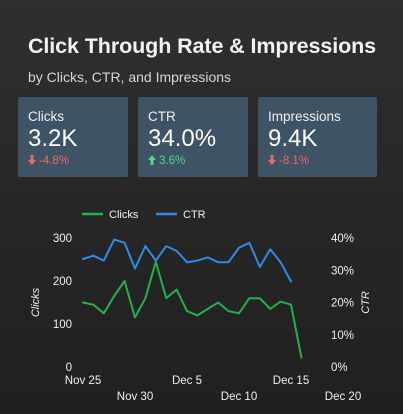  Describe the element at coordinates (294, 161) in the screenshot. I see `kpi-delta-value: -8.1%` at that location.